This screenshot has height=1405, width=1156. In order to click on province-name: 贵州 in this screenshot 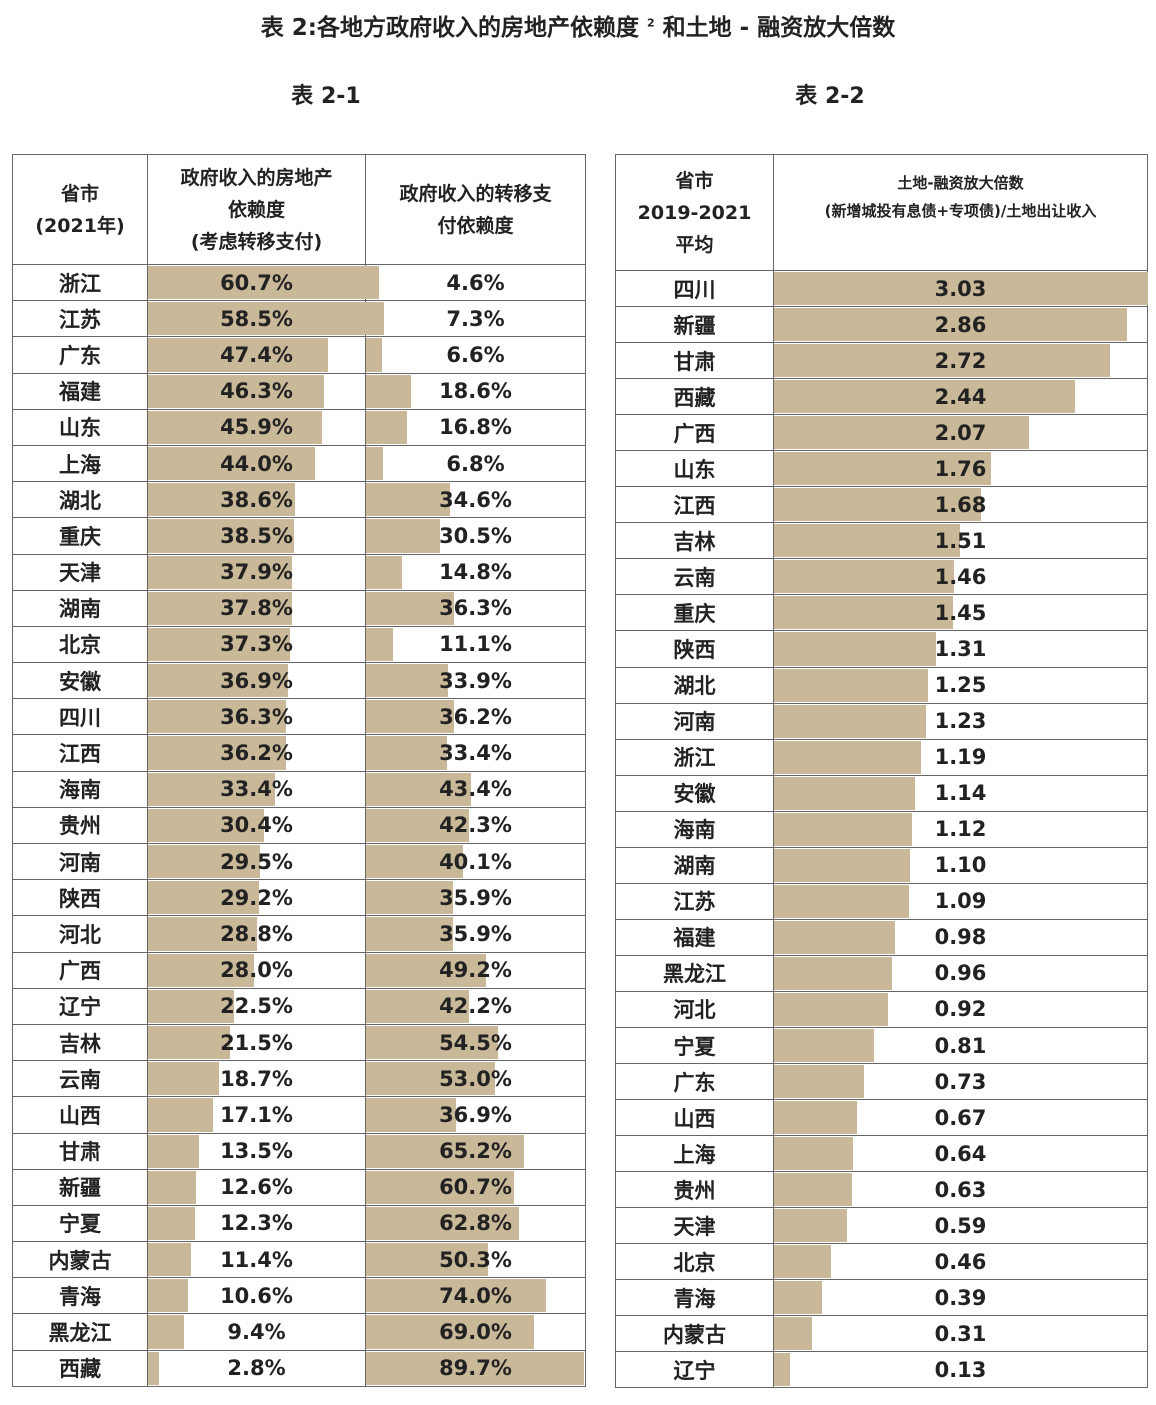, I will do `click(694, 1190)`.